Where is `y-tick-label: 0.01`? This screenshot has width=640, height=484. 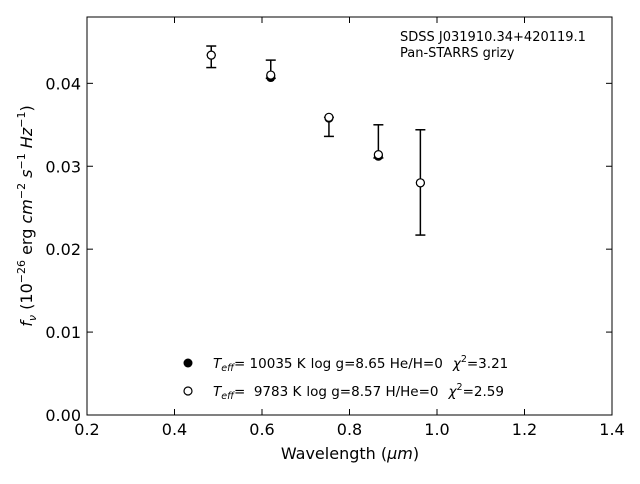
y-tick-label: 0.01 is located at coordinates (63, 332).